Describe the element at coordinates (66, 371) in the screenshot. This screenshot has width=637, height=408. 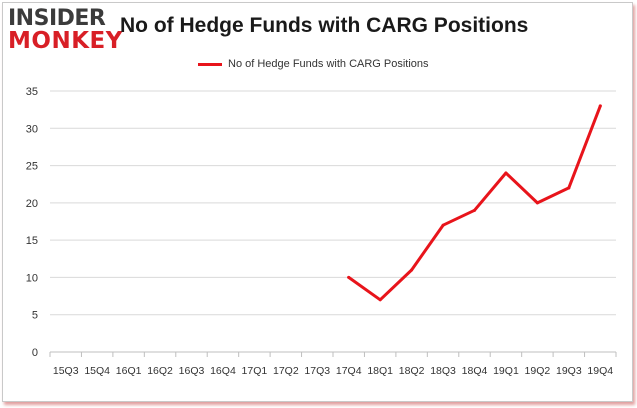
I see `x-tick-label: 15Q3` at that location.